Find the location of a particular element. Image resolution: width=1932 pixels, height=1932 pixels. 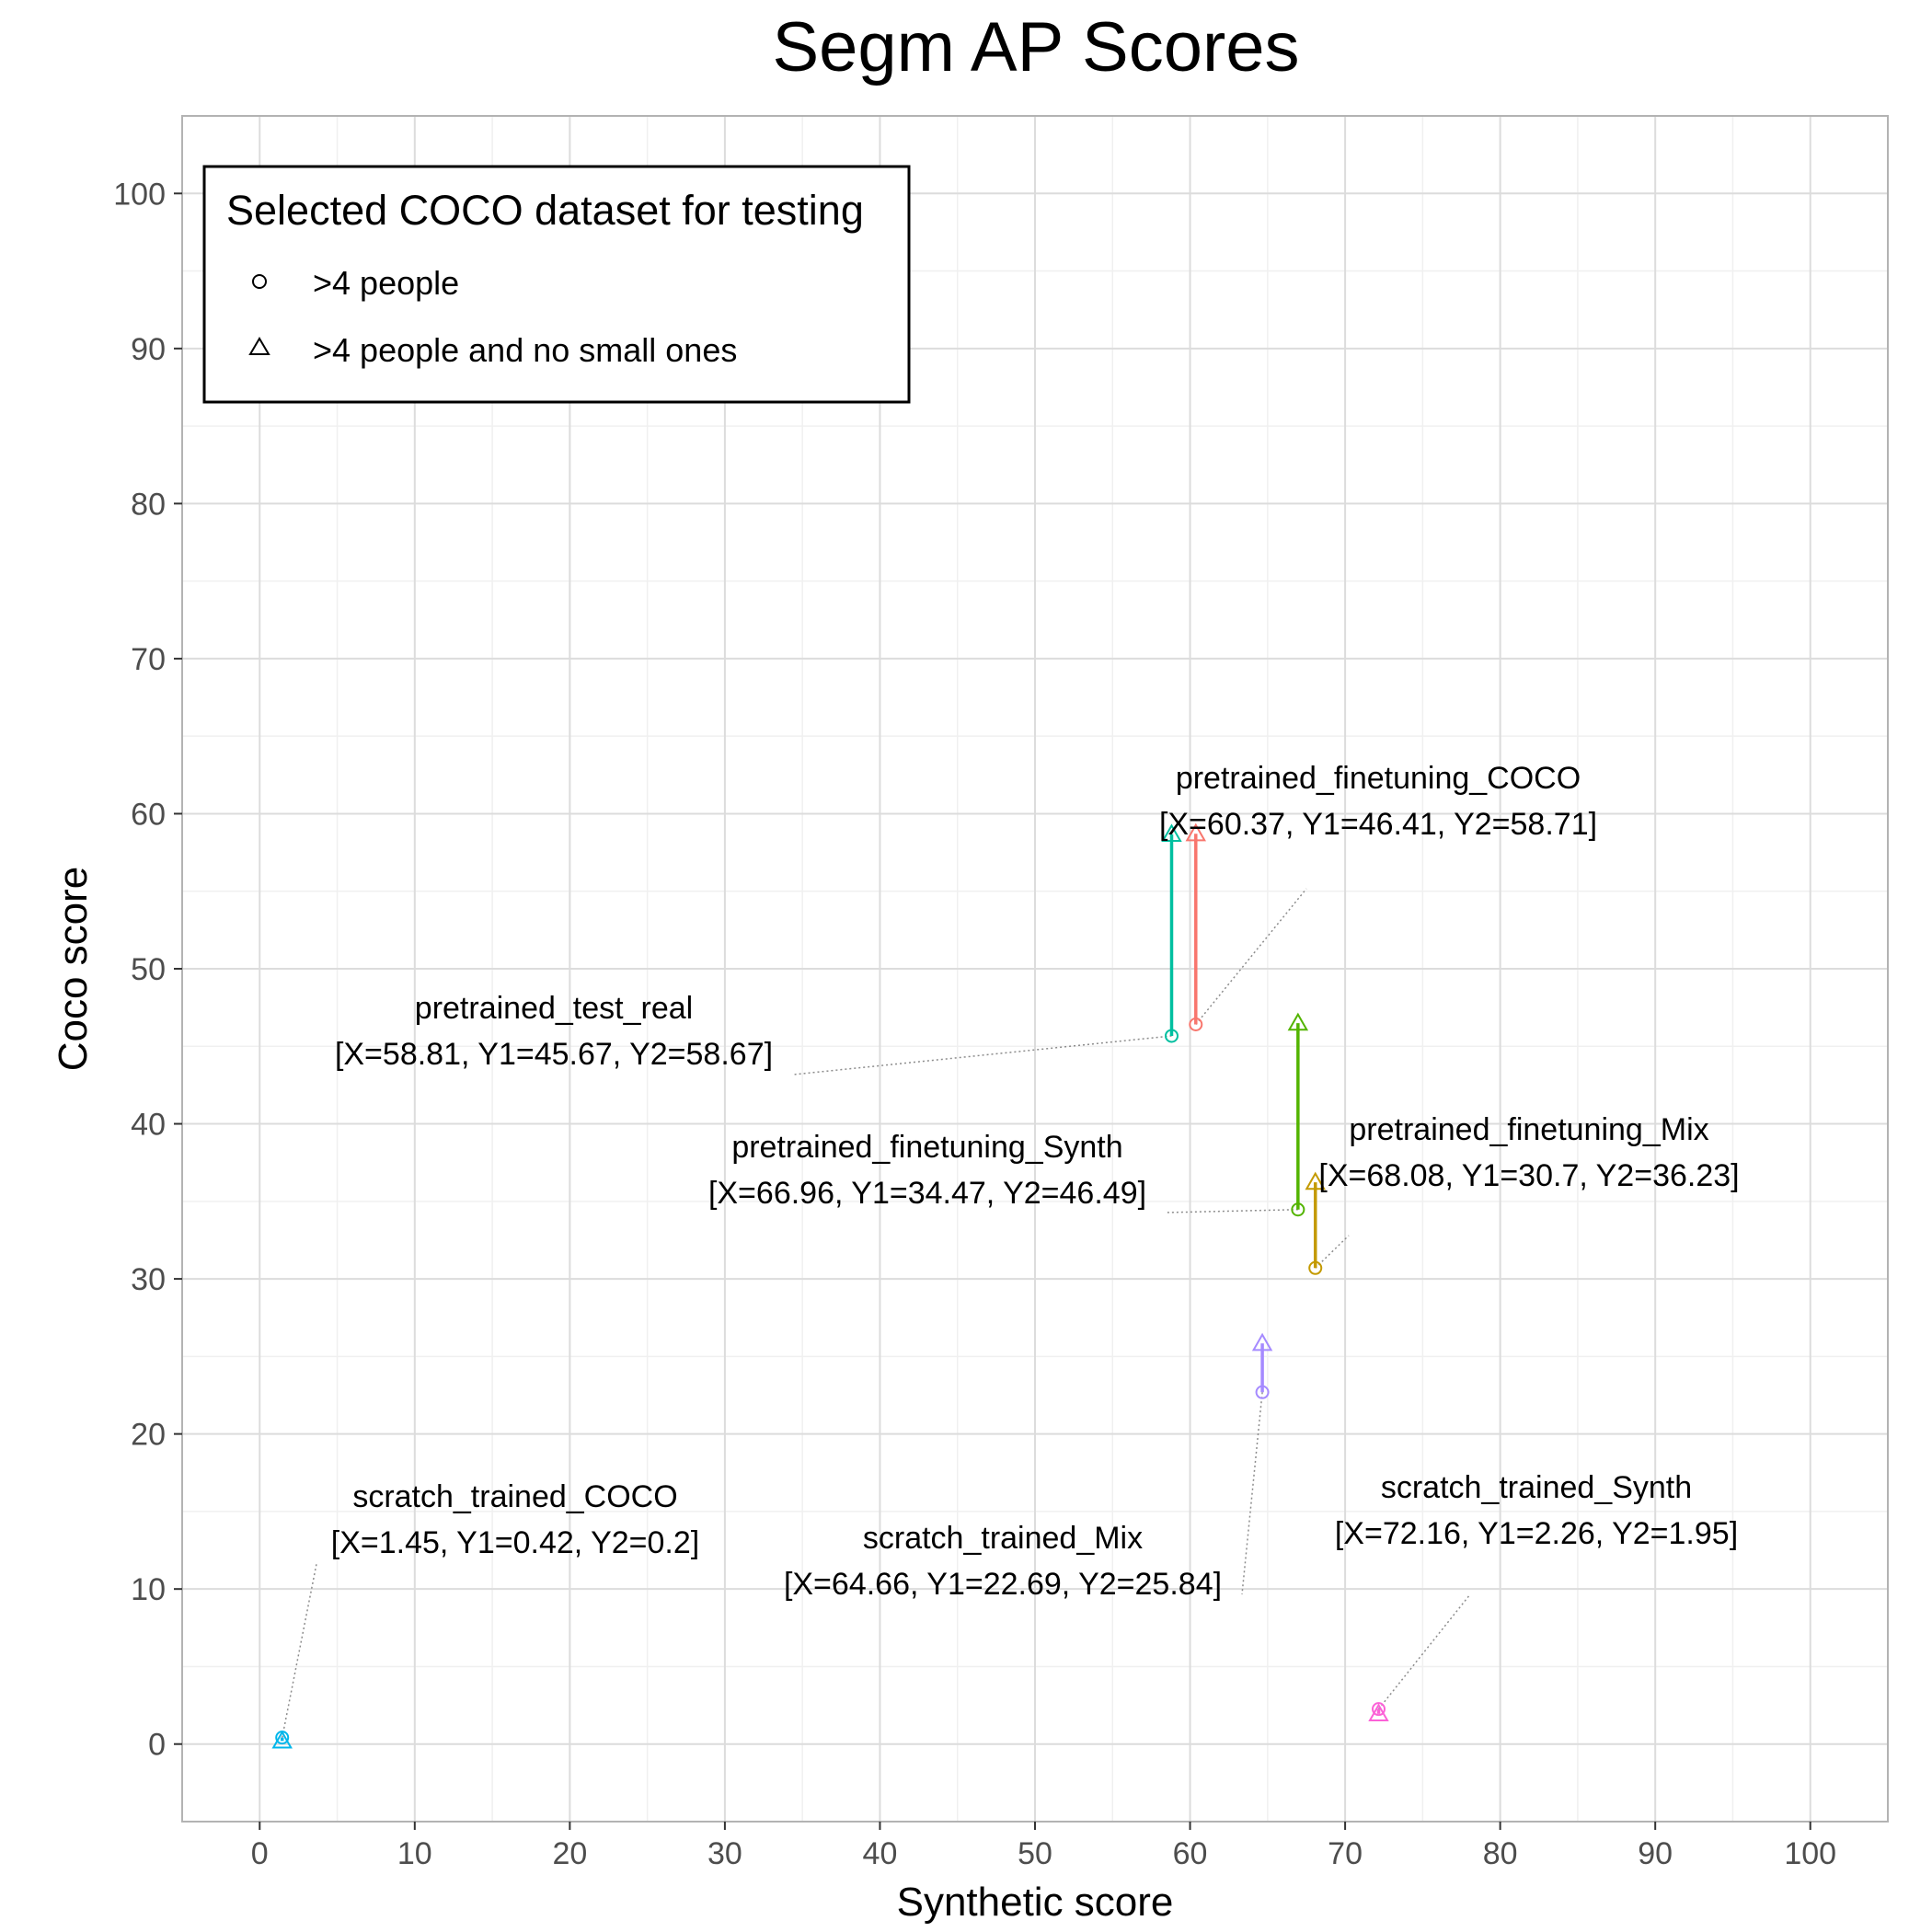

x-tick-label: 40 is located at coordinates (880, 1853).